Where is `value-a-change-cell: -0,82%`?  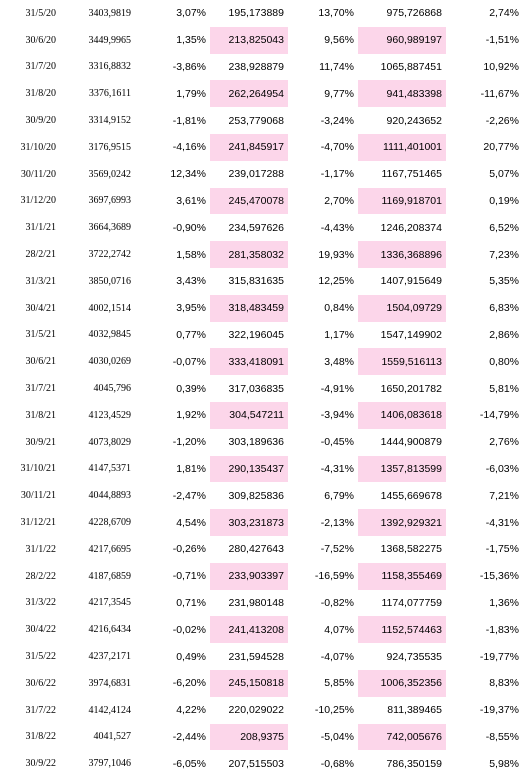
value-a-change-cell: -0,82% is located at coordinates (337, 602).